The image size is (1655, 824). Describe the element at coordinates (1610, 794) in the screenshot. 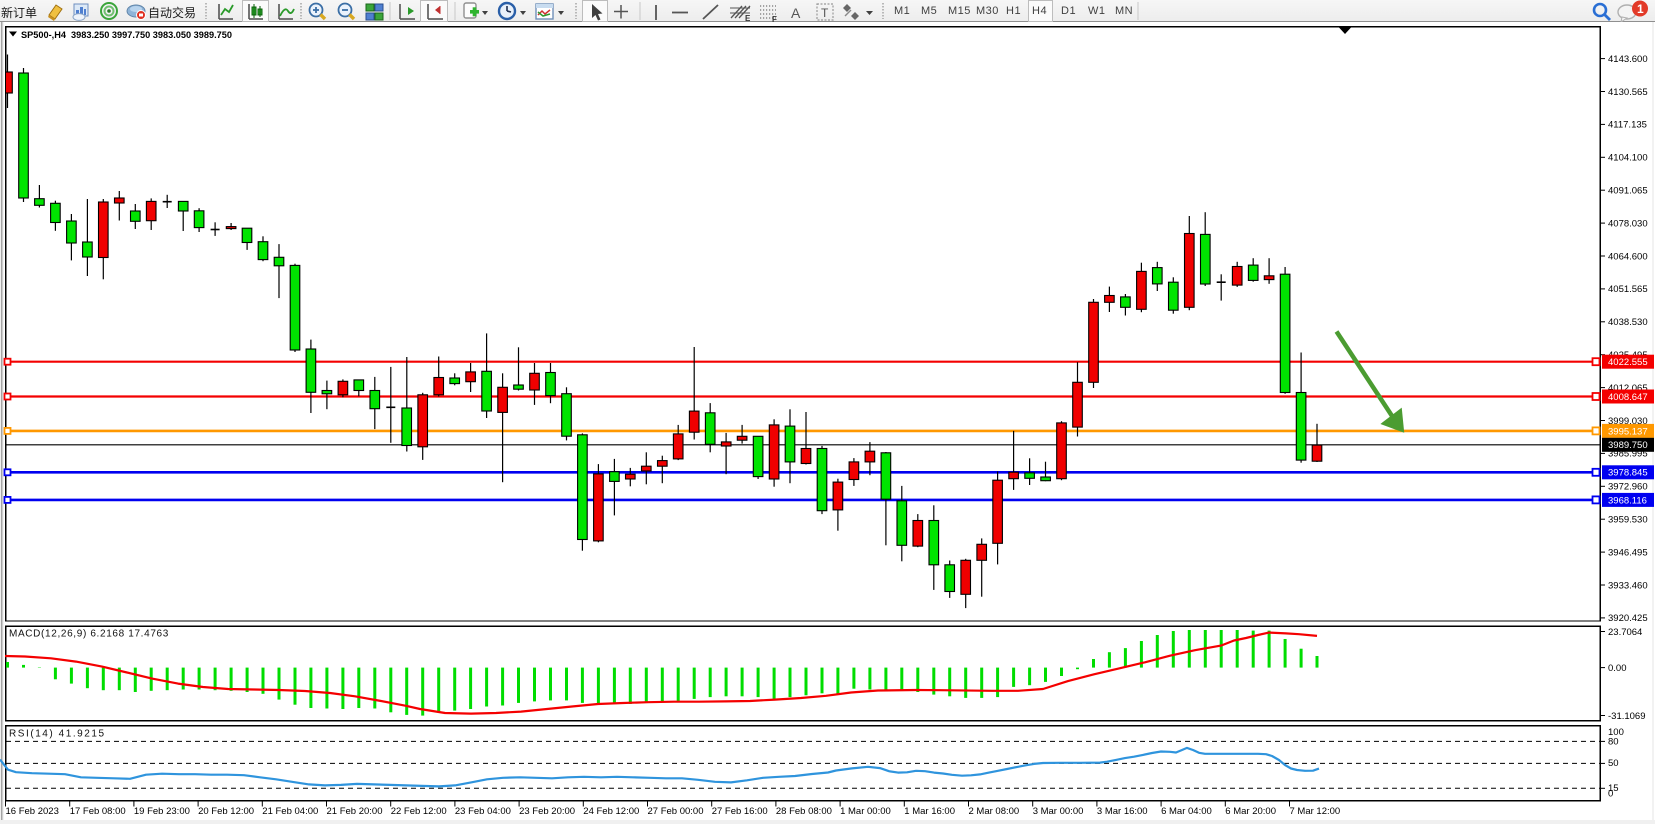

I see `svg-text: 0` at that location.